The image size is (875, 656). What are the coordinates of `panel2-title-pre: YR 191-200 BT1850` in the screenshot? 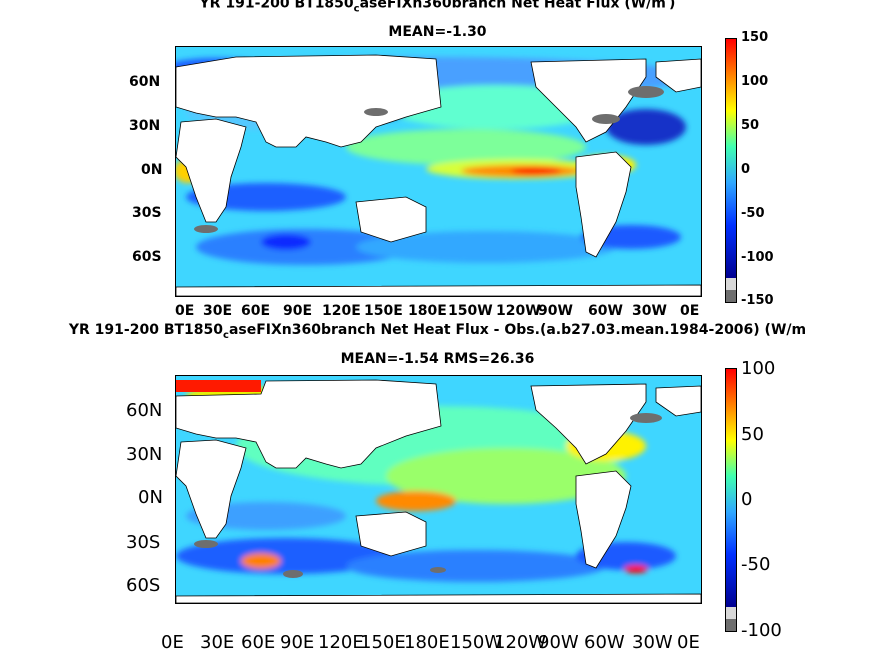 It's located at (145, 330).